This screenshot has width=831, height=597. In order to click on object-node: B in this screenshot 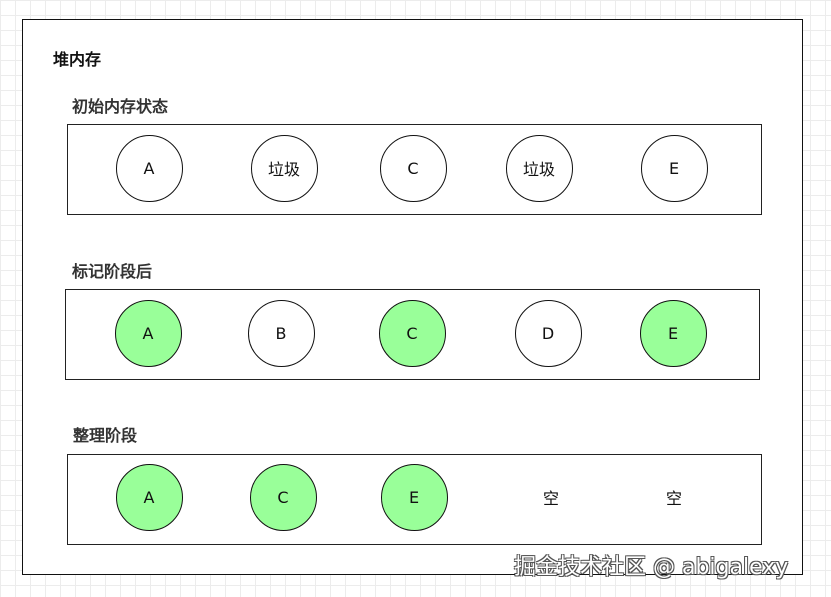, I will do `click(281, 333)`.